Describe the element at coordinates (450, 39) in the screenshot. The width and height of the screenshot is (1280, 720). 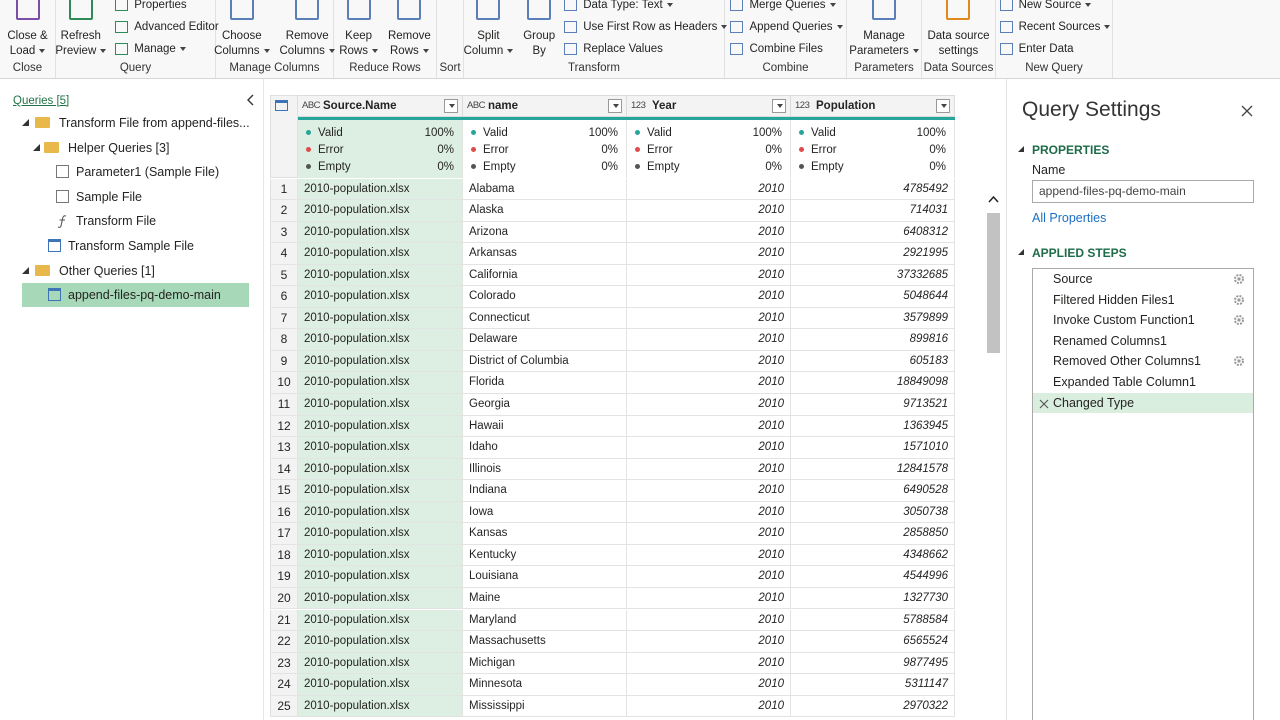
I see `ribbon-group: Sort` at that location.